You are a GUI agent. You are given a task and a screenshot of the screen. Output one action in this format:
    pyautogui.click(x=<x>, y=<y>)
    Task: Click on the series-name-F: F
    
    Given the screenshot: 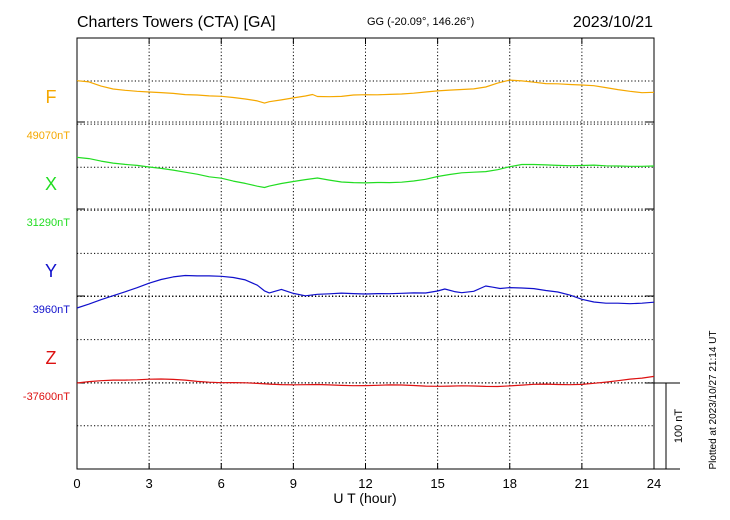 What is the action you would take?
    pyautogui.click(x=51, y=97)
    